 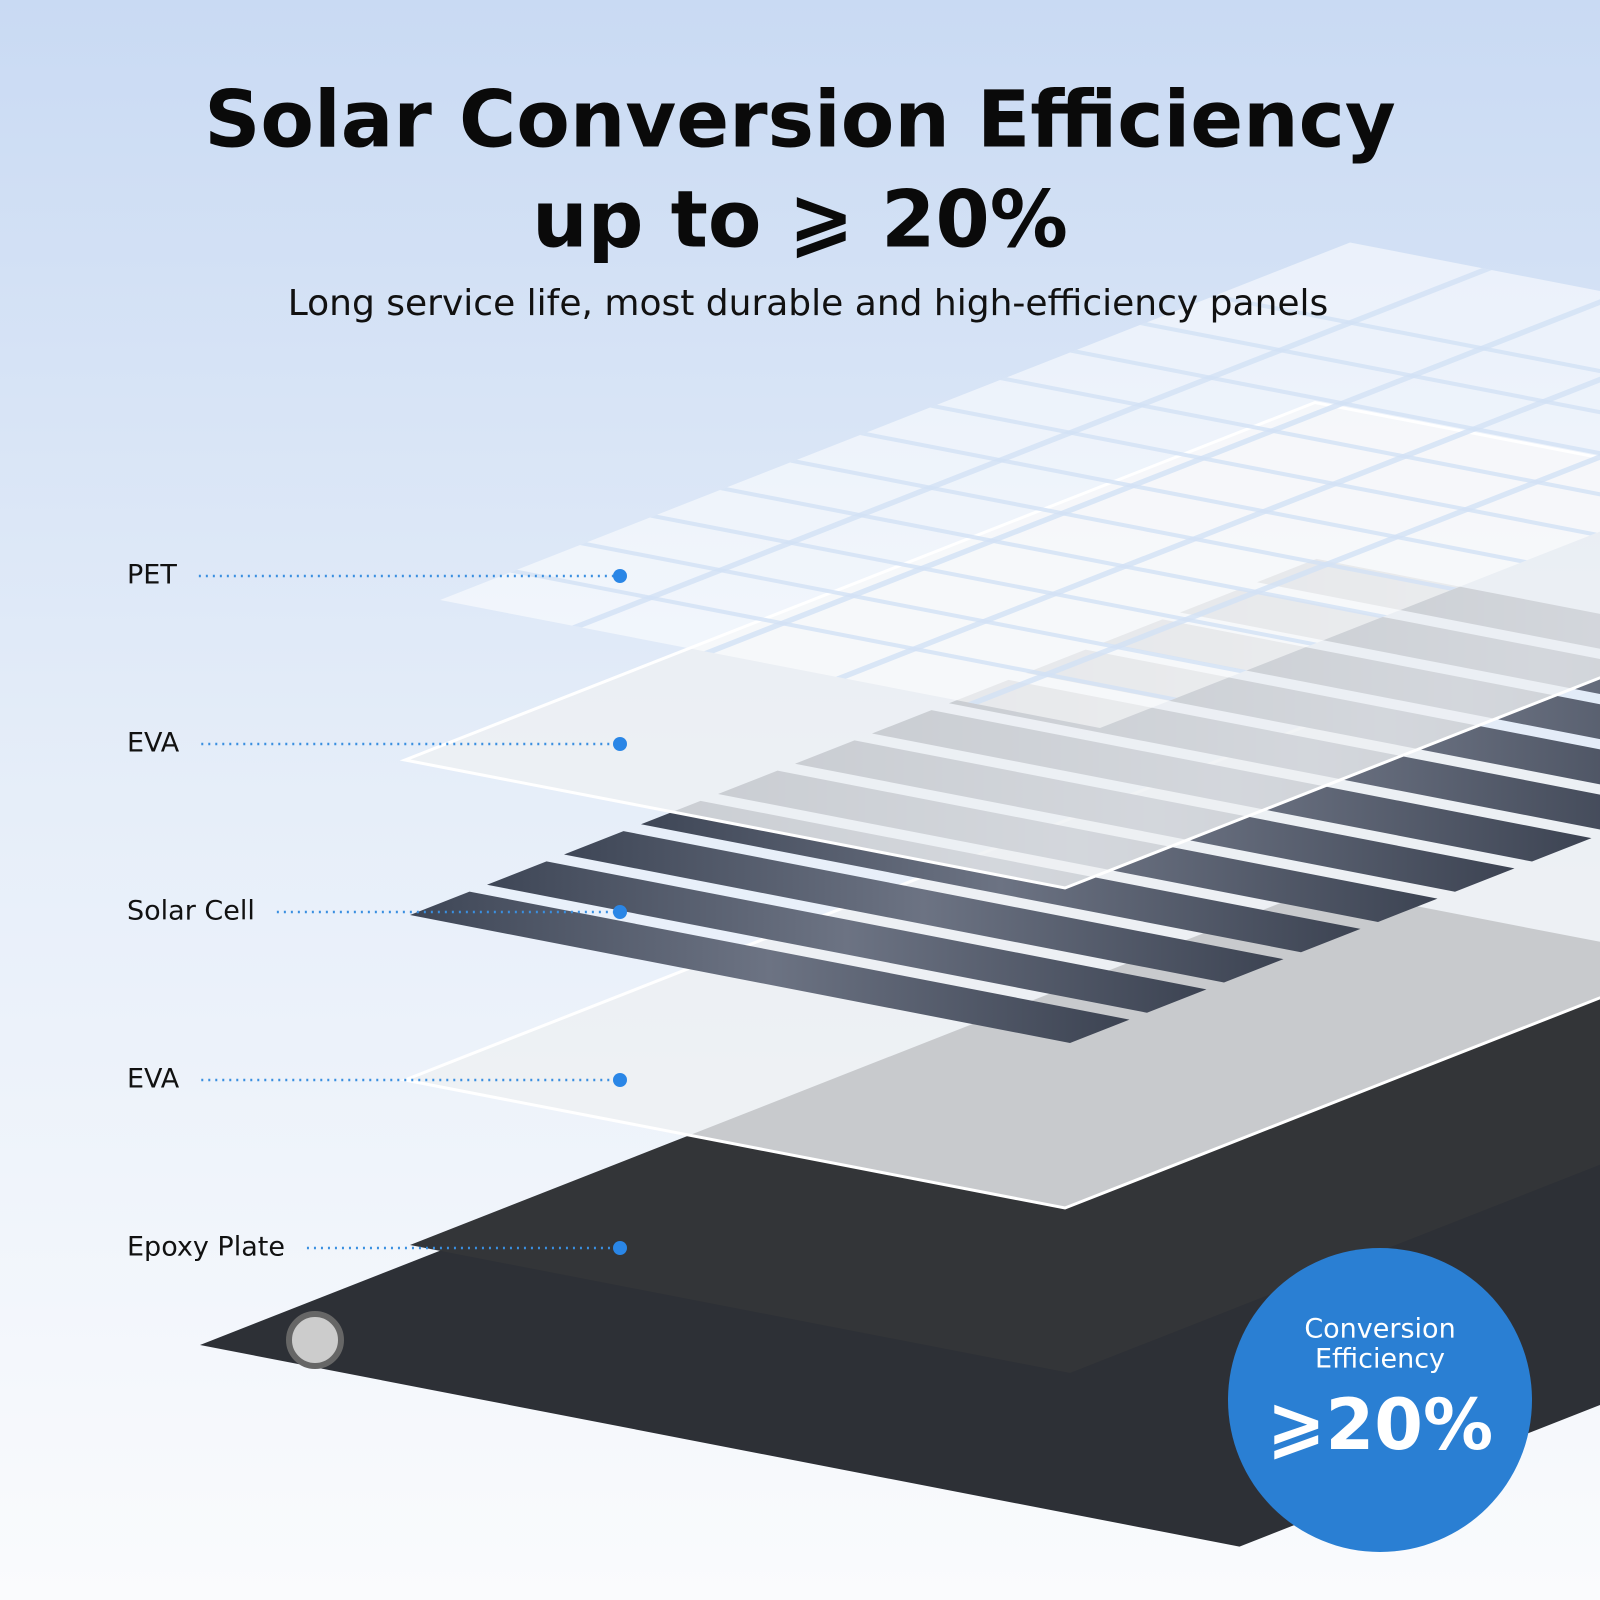 I want to click on badge-text: Conversion, so click(x=1379, y=1329).